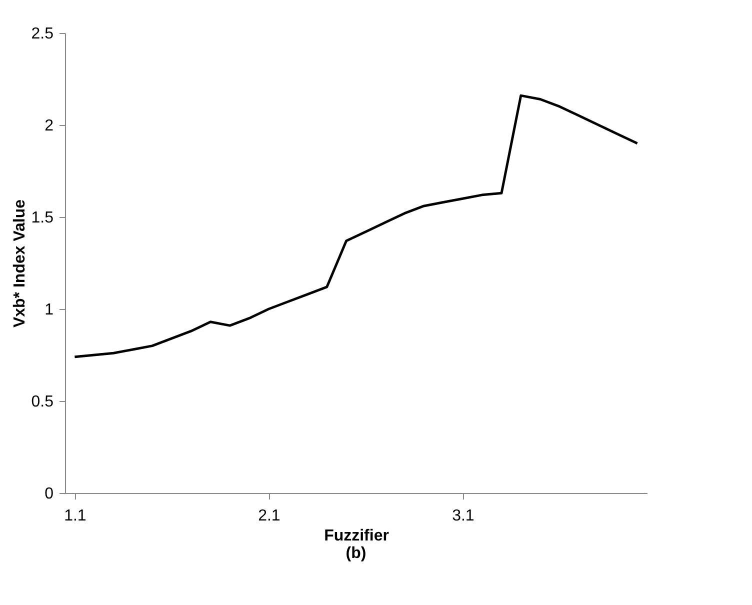 This screenshot has height=605, width=752. Describe the element at coordinates (42, 34) in the screenshot. I see `y-tick-label: 2.5` at that location.